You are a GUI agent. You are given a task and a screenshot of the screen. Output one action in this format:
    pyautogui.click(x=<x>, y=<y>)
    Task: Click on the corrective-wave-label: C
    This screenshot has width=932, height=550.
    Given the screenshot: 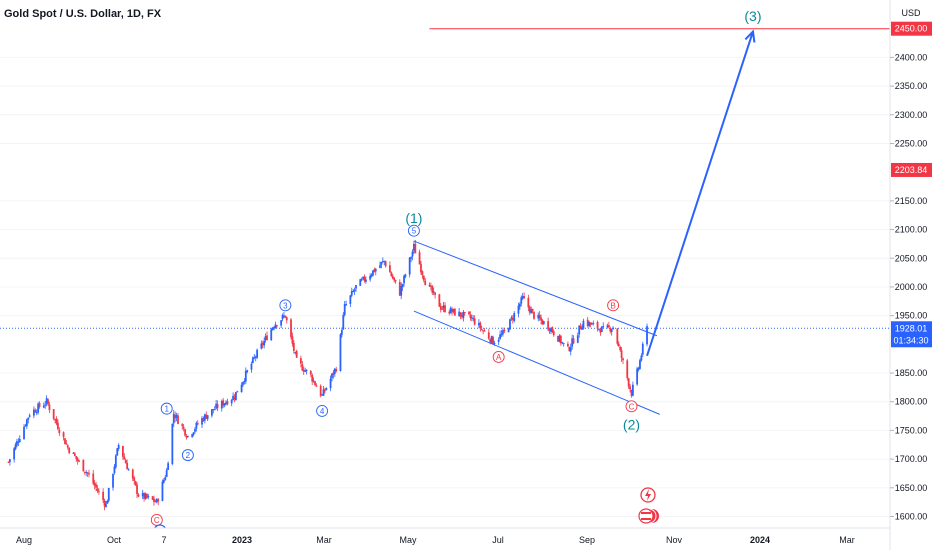 What is the action you would take?
    pyautogui.click(x=632, y=406)
    